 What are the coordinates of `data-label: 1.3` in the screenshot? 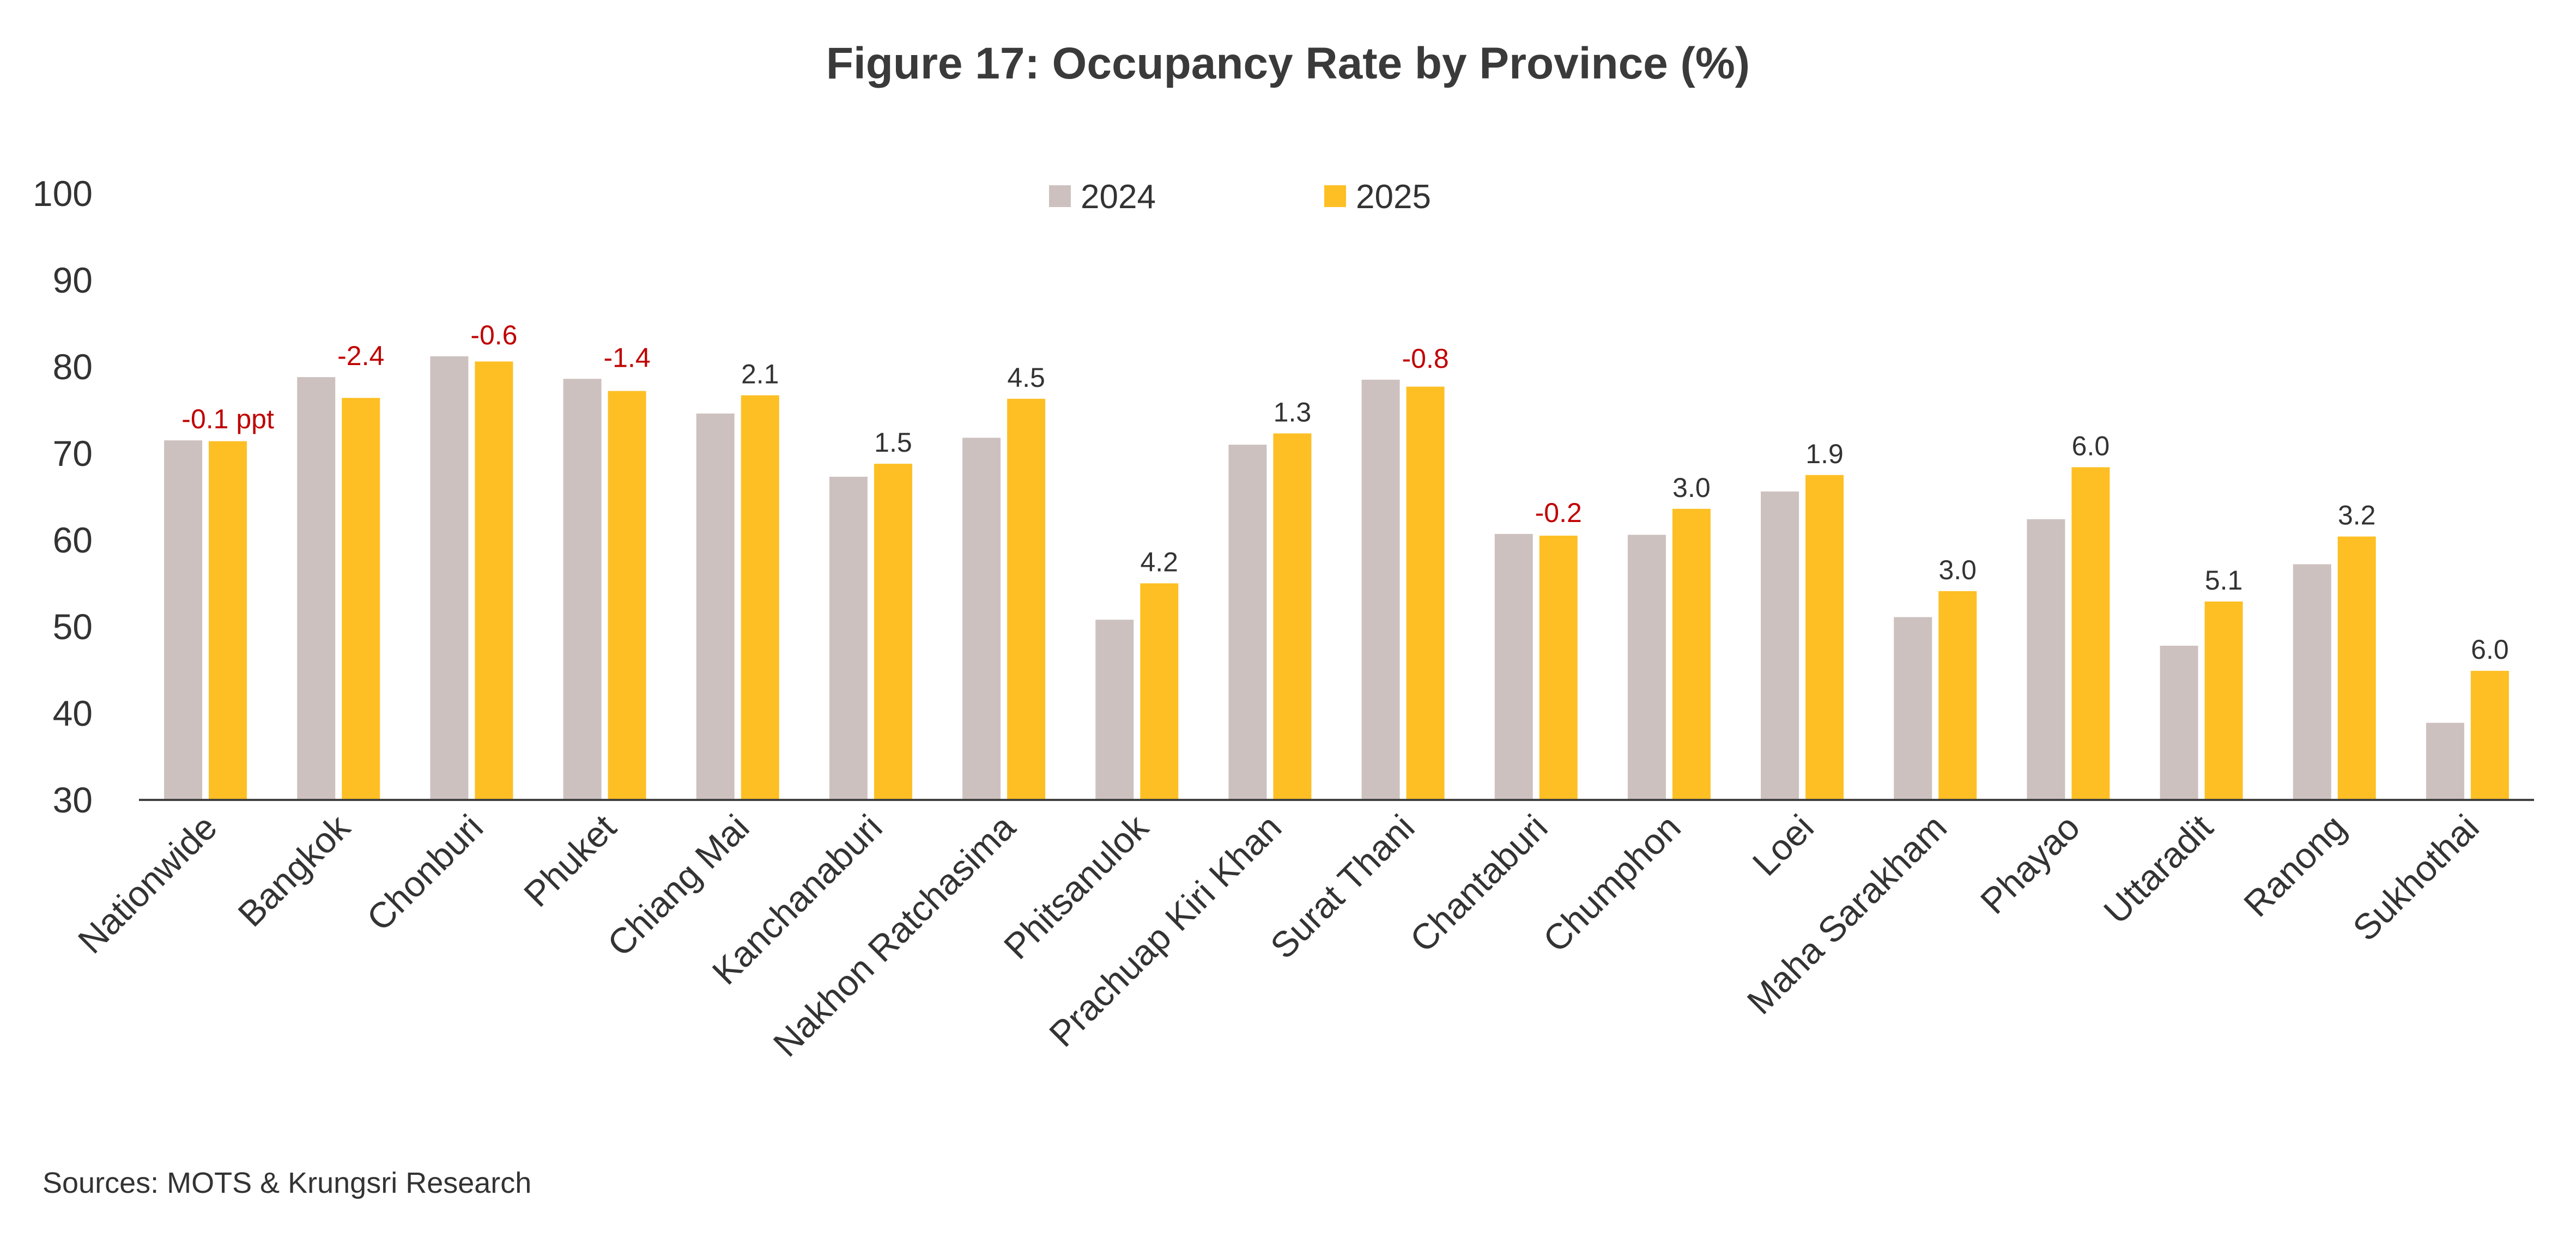 It's located at (1293, 412).